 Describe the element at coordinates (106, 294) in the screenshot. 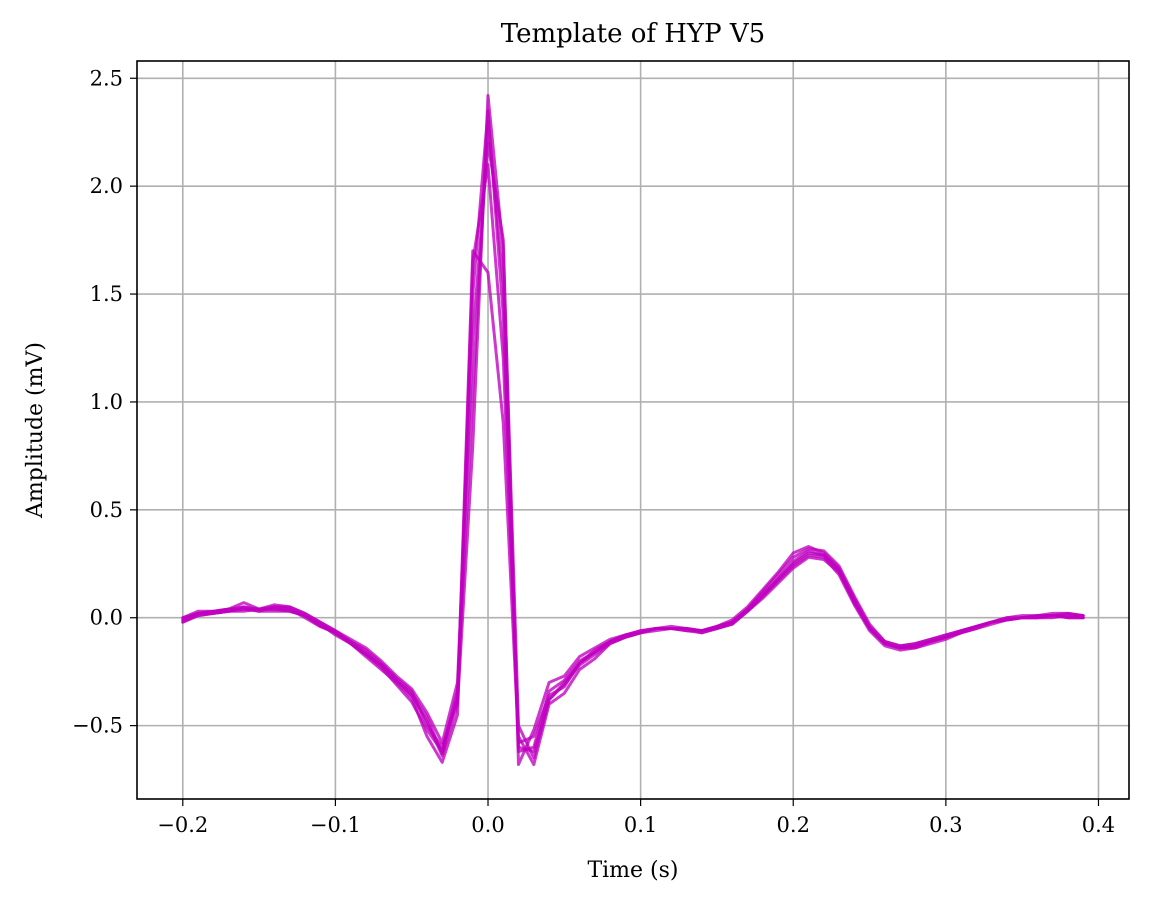

I see `y-tick-label: 1.5` at that location.